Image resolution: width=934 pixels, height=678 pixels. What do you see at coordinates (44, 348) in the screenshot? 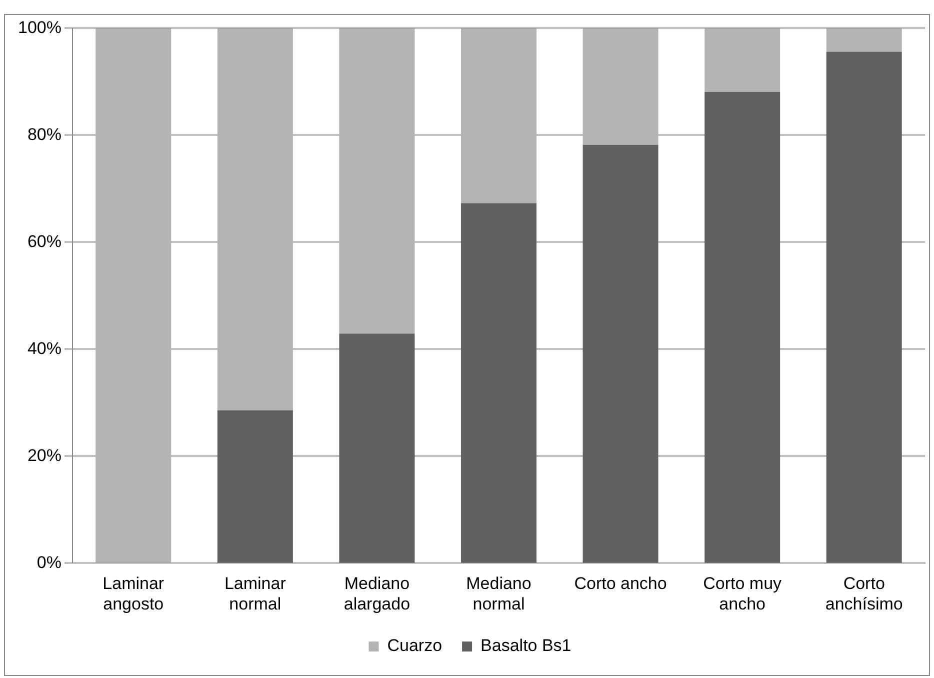
I see `y-tick-label: 40%` at bounding box center [44, 348].